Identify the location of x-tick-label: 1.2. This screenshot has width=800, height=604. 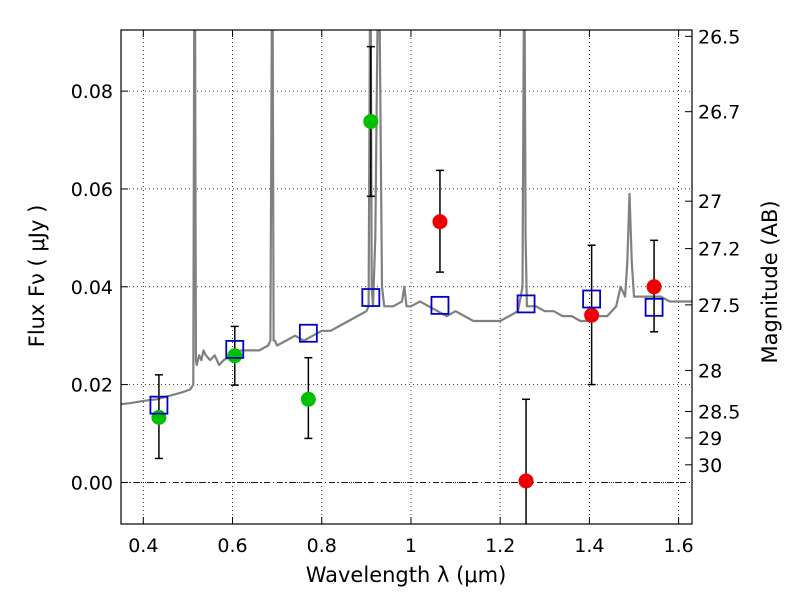
(500, 546).